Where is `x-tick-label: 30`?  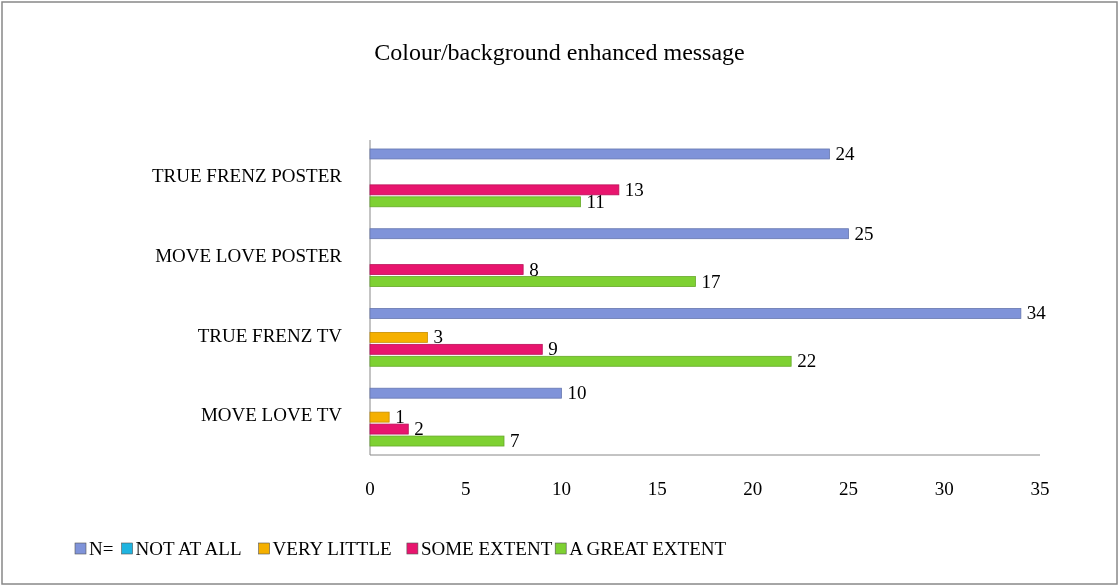
x-tick-label: 30 is located at coordinates (944, 488).